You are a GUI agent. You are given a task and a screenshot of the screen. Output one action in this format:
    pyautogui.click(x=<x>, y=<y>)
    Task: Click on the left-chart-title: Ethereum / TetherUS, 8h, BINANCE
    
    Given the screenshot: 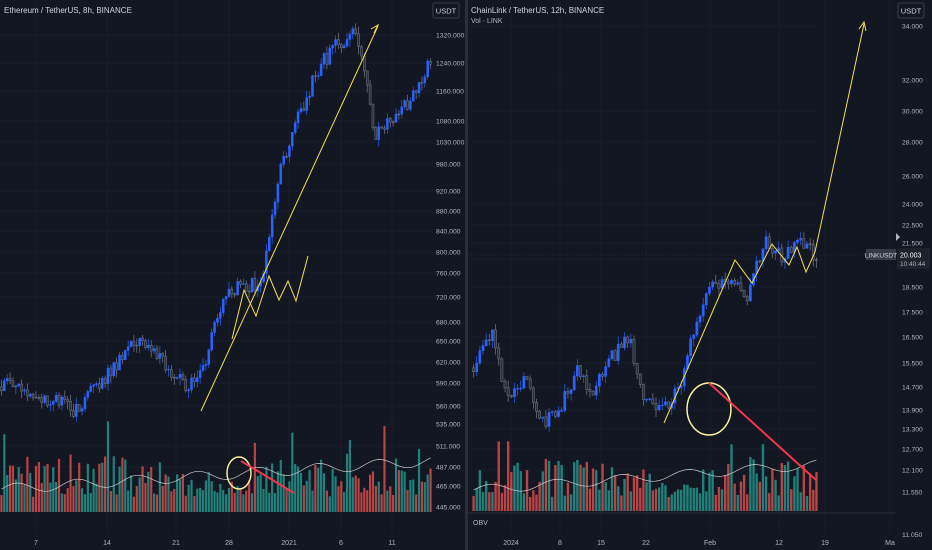 What is the action you would take?
    pyautogui.click(x=68, y=10)
    